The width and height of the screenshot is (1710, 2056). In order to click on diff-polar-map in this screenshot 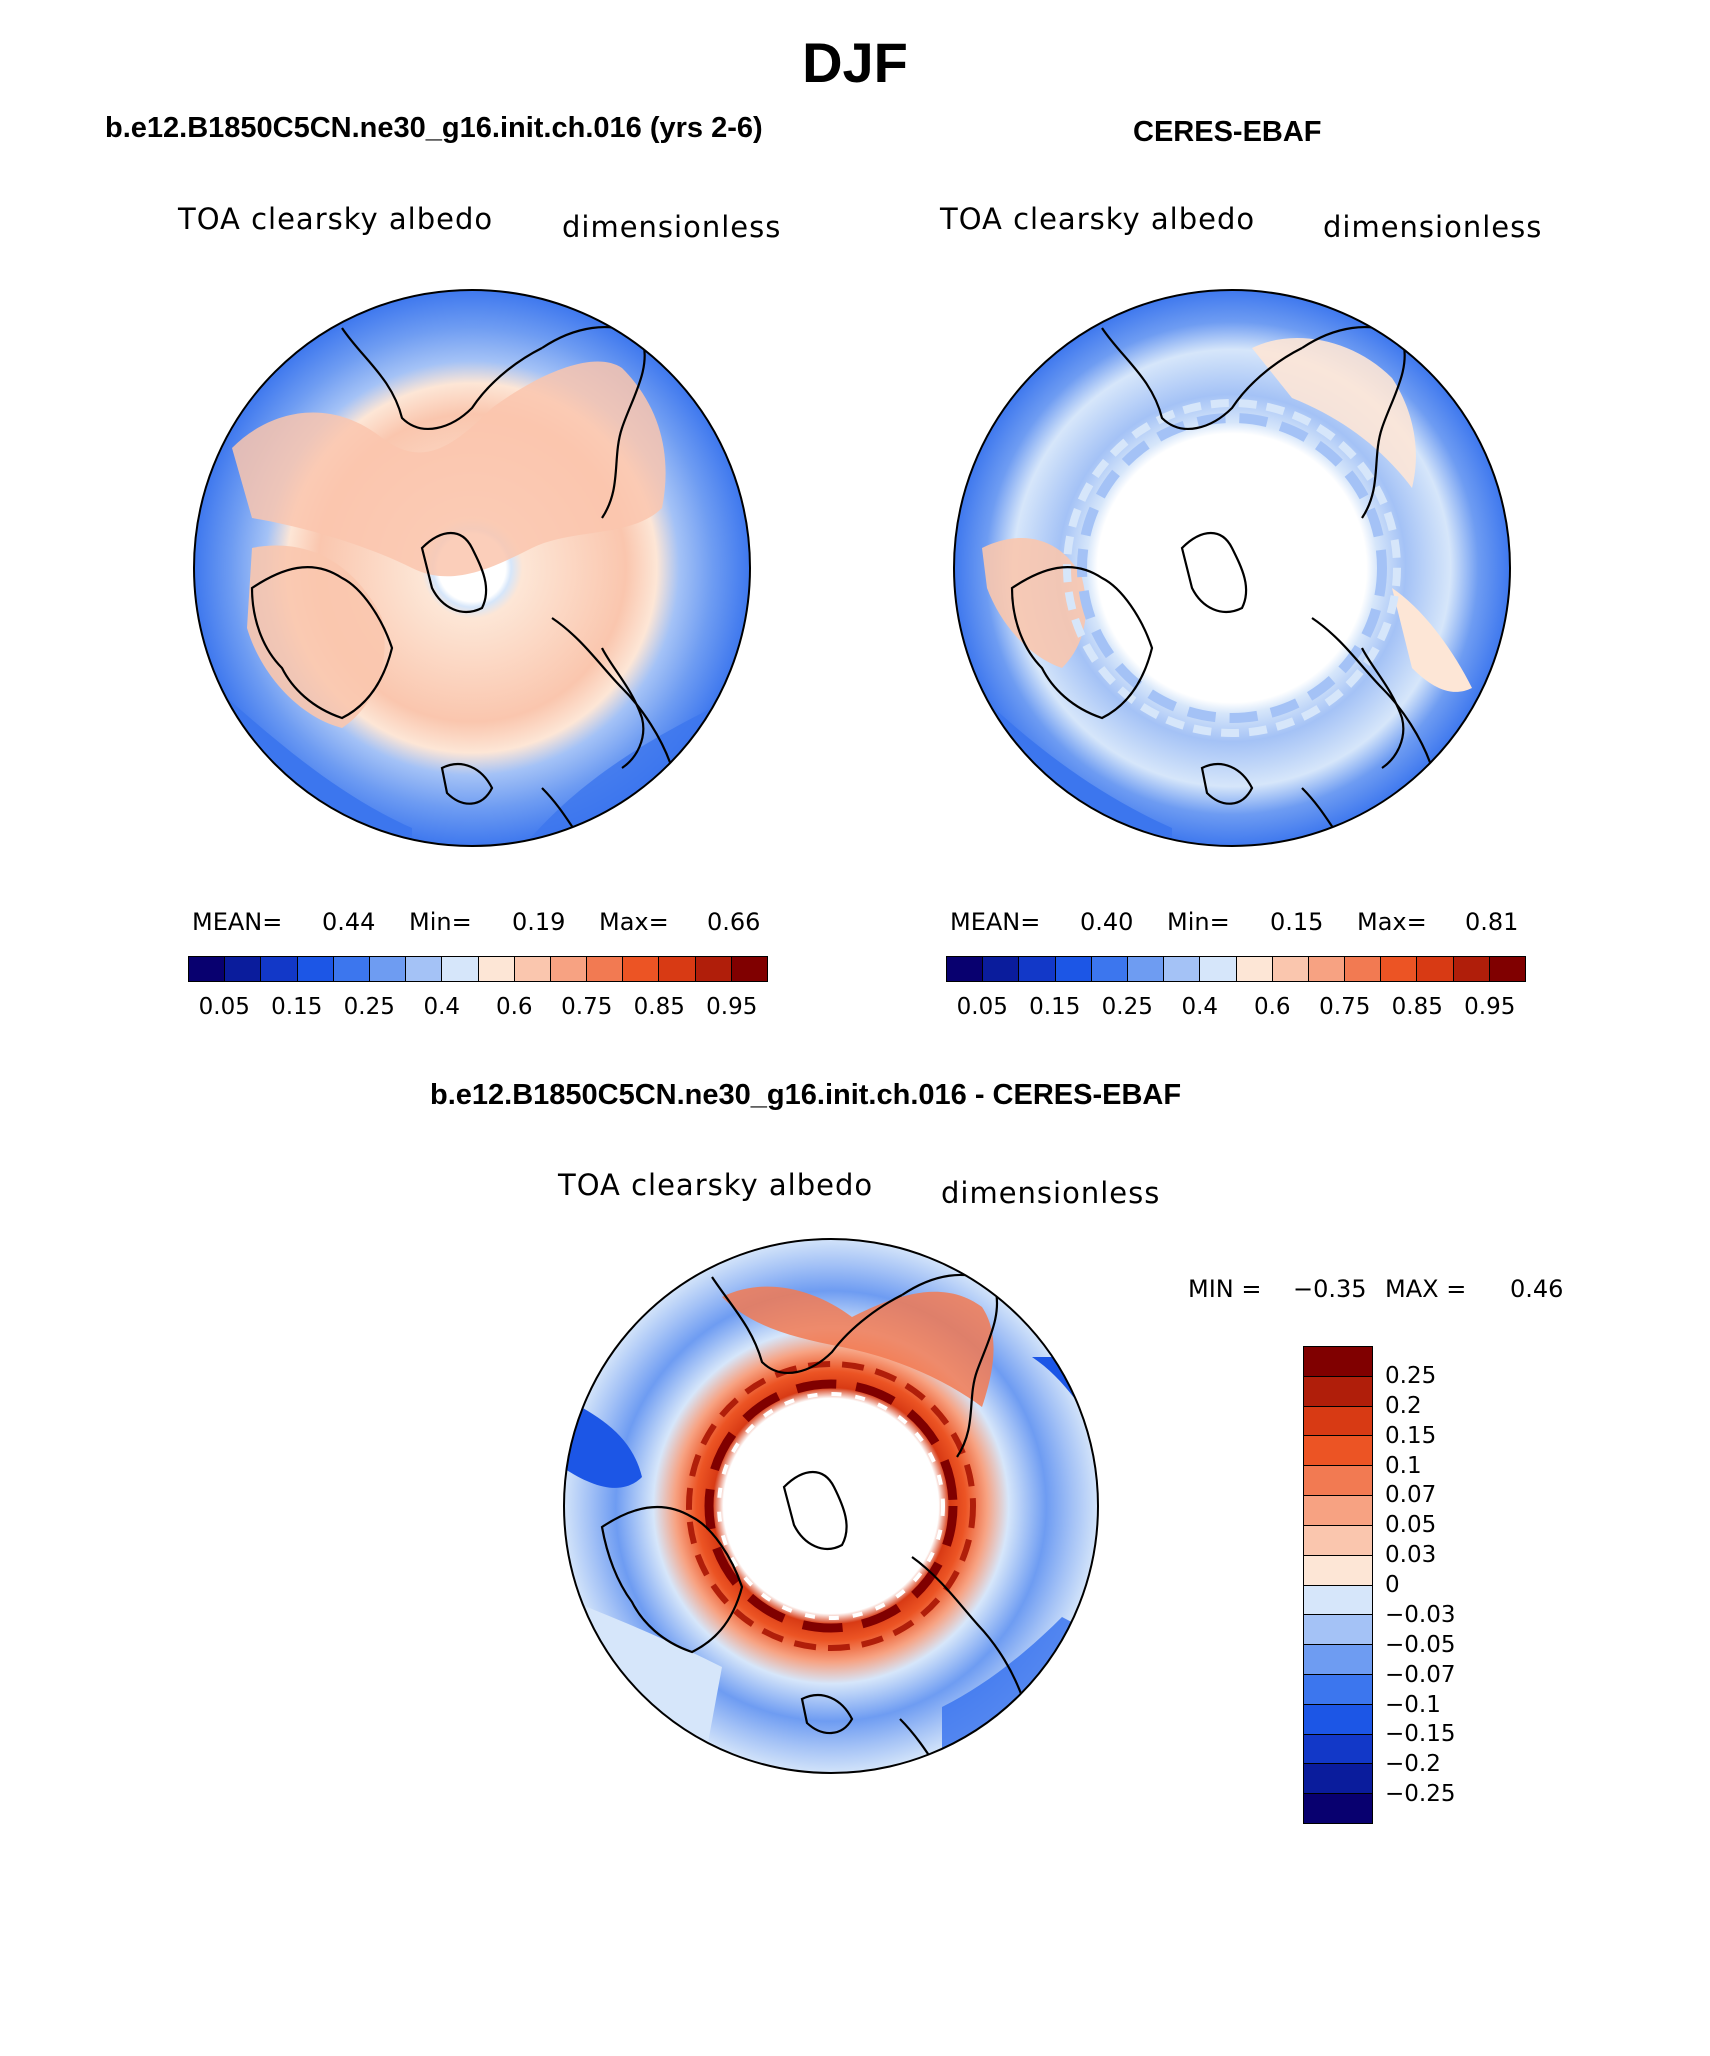, I will do `click(831, 1506)`.